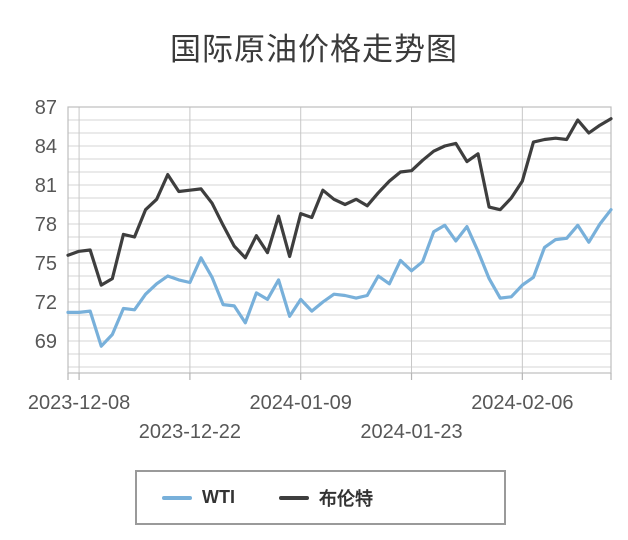 Image resolution: width=628 pixels, height=540 pixels. Describe the element at coordinates (301, 403) in the screenshot. I see `svg-text: 2024-01-09` at that location.